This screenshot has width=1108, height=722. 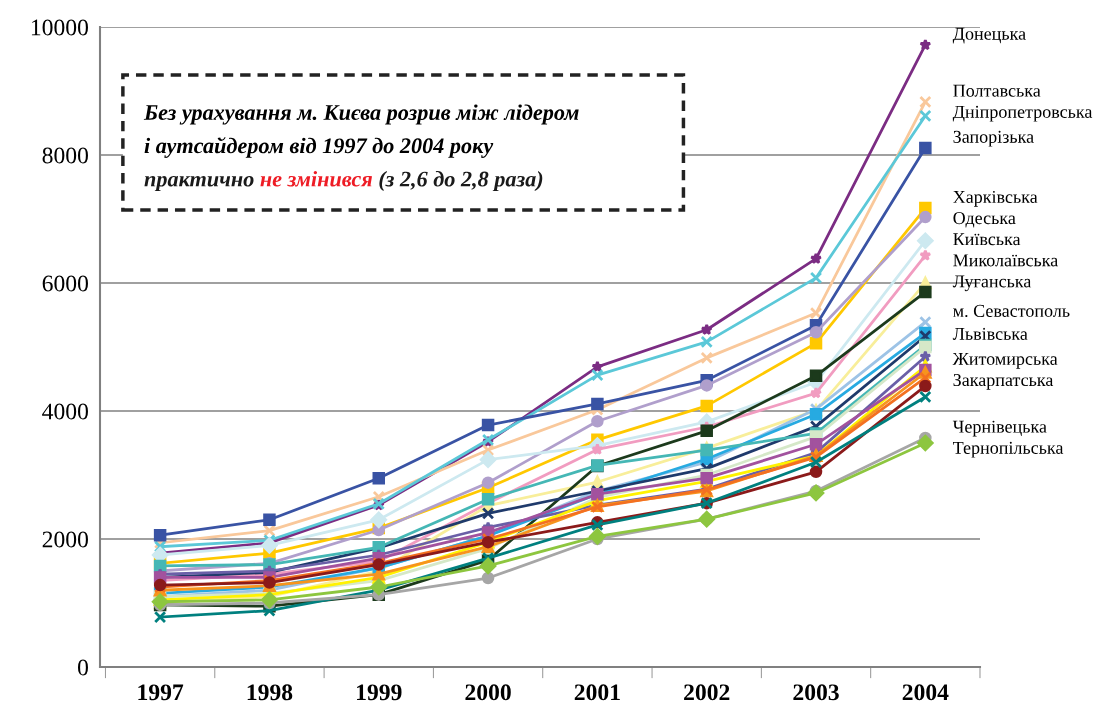 I want to click on series-label: Закарпатська, so click(x=1003, y=381).